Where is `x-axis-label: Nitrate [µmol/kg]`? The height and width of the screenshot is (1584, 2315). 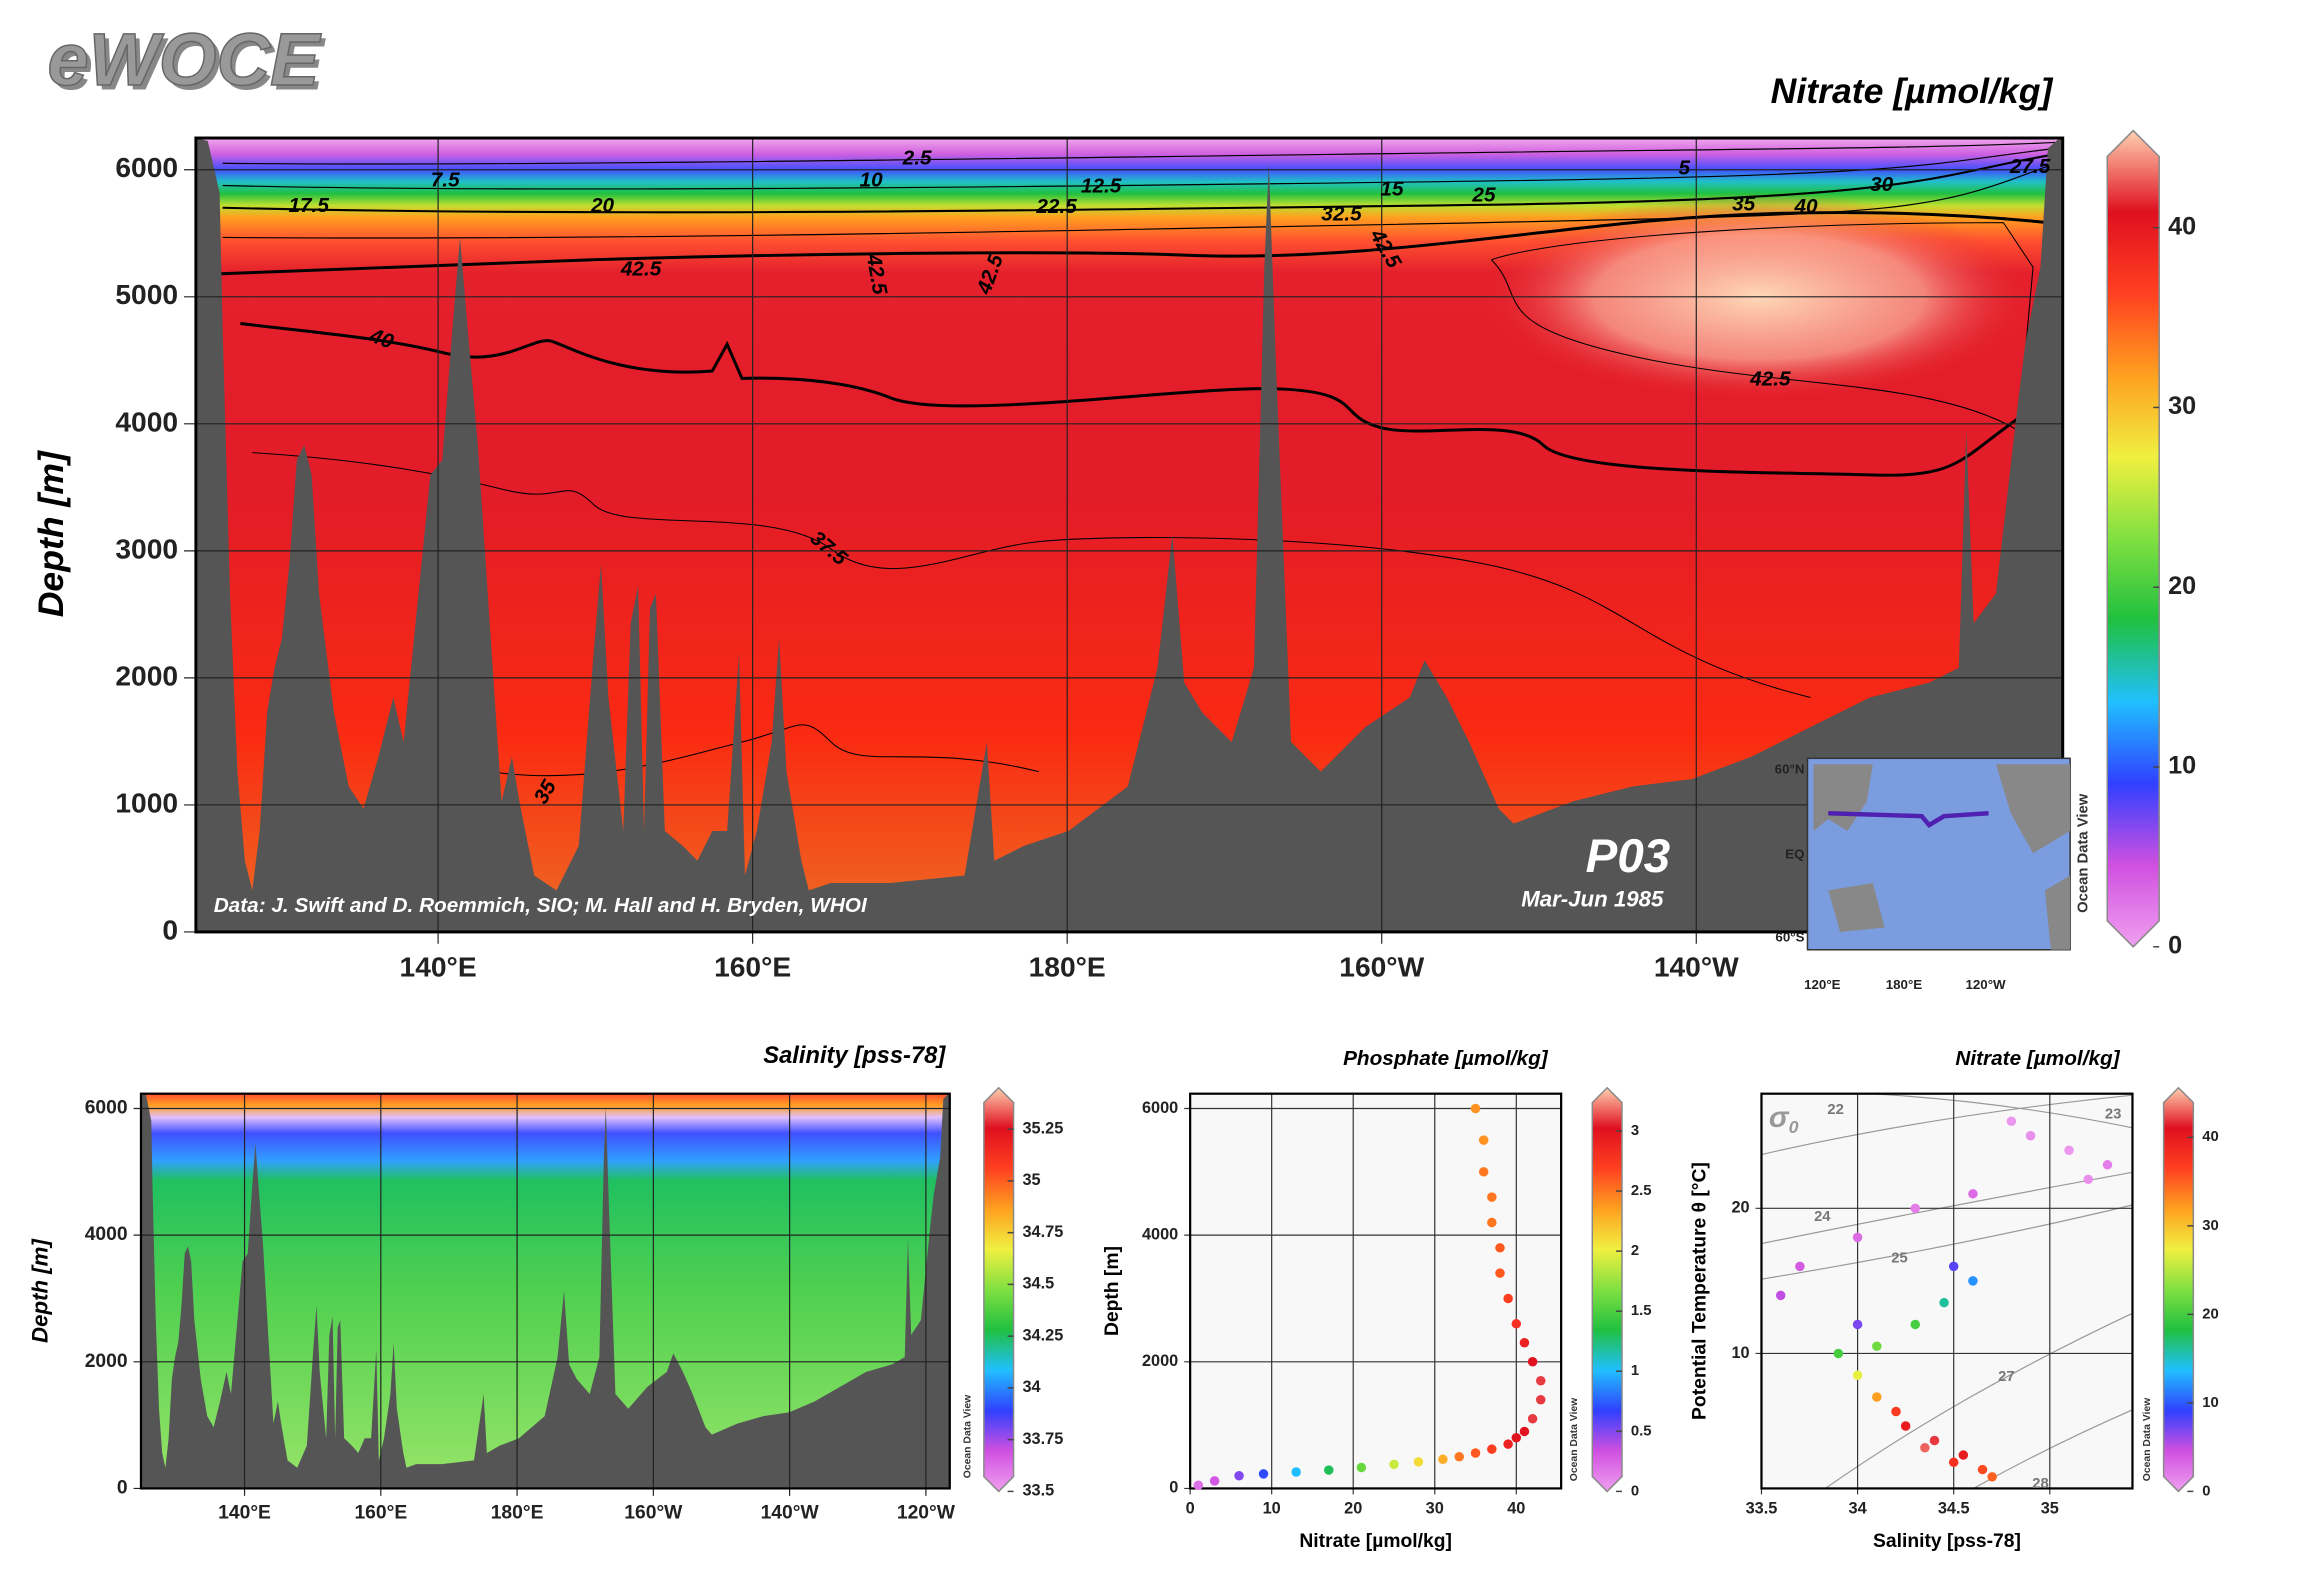
x-axis-label: Nitrate [µmol/kg] is located at coordinates (1375, 1541).